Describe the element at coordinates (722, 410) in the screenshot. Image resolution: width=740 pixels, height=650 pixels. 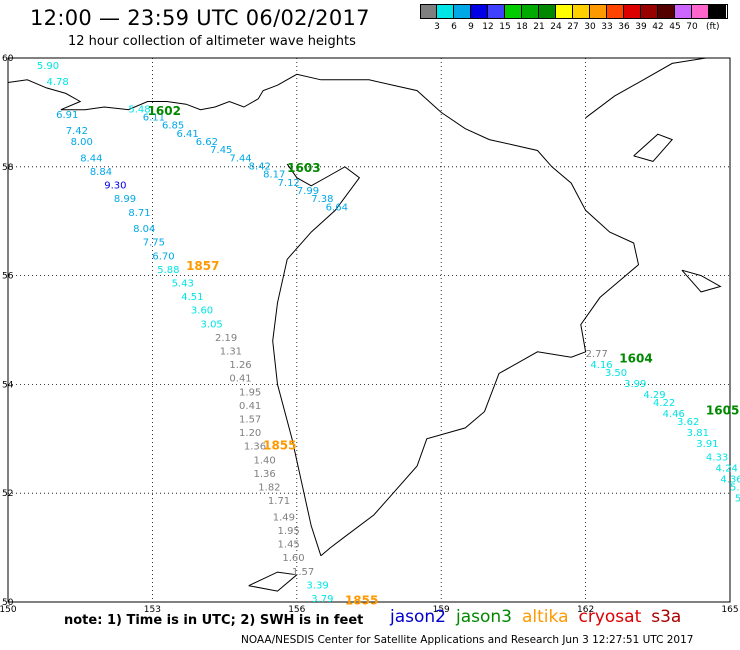
I see `track-time-label: 1605` at that location.